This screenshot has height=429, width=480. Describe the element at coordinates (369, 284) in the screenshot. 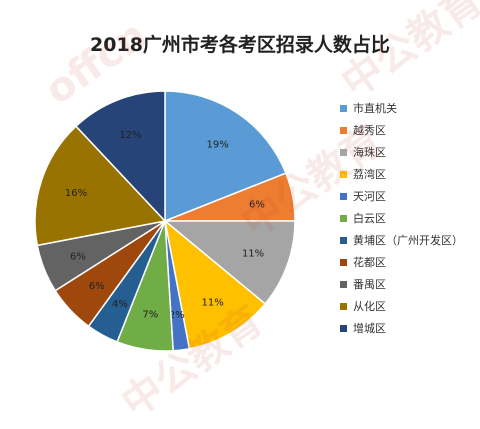

I see `legend-label: 番禺区` at that location.